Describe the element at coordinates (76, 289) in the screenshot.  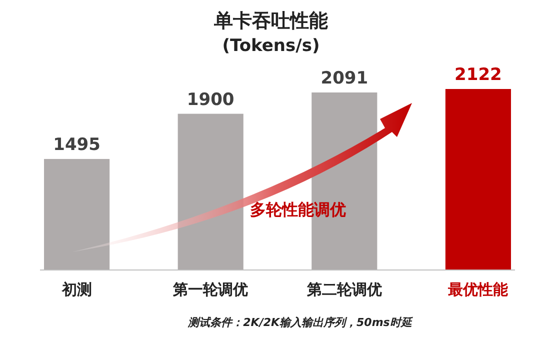
I see `x-tick-label: 初测` at that location.